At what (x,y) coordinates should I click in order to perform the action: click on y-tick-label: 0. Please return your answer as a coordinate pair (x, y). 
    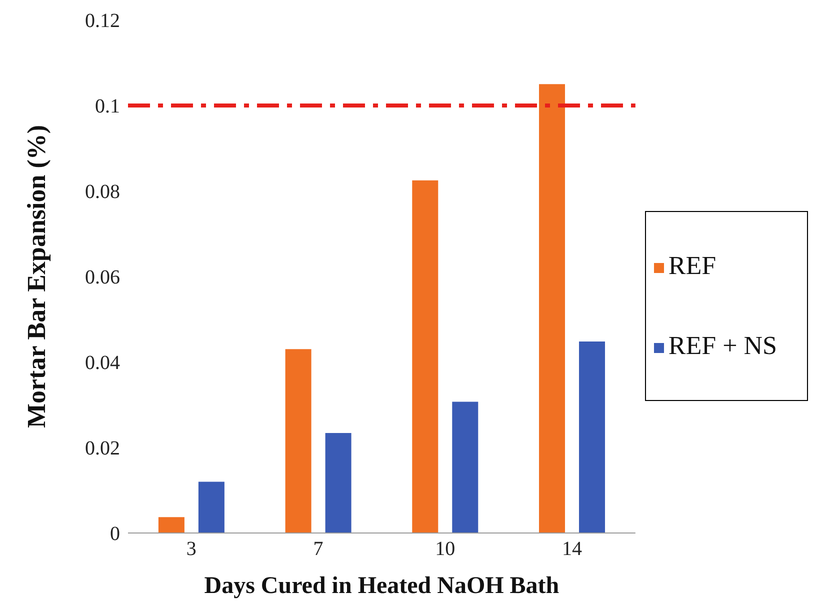
    Looking at the image, I should click on (115, 534).